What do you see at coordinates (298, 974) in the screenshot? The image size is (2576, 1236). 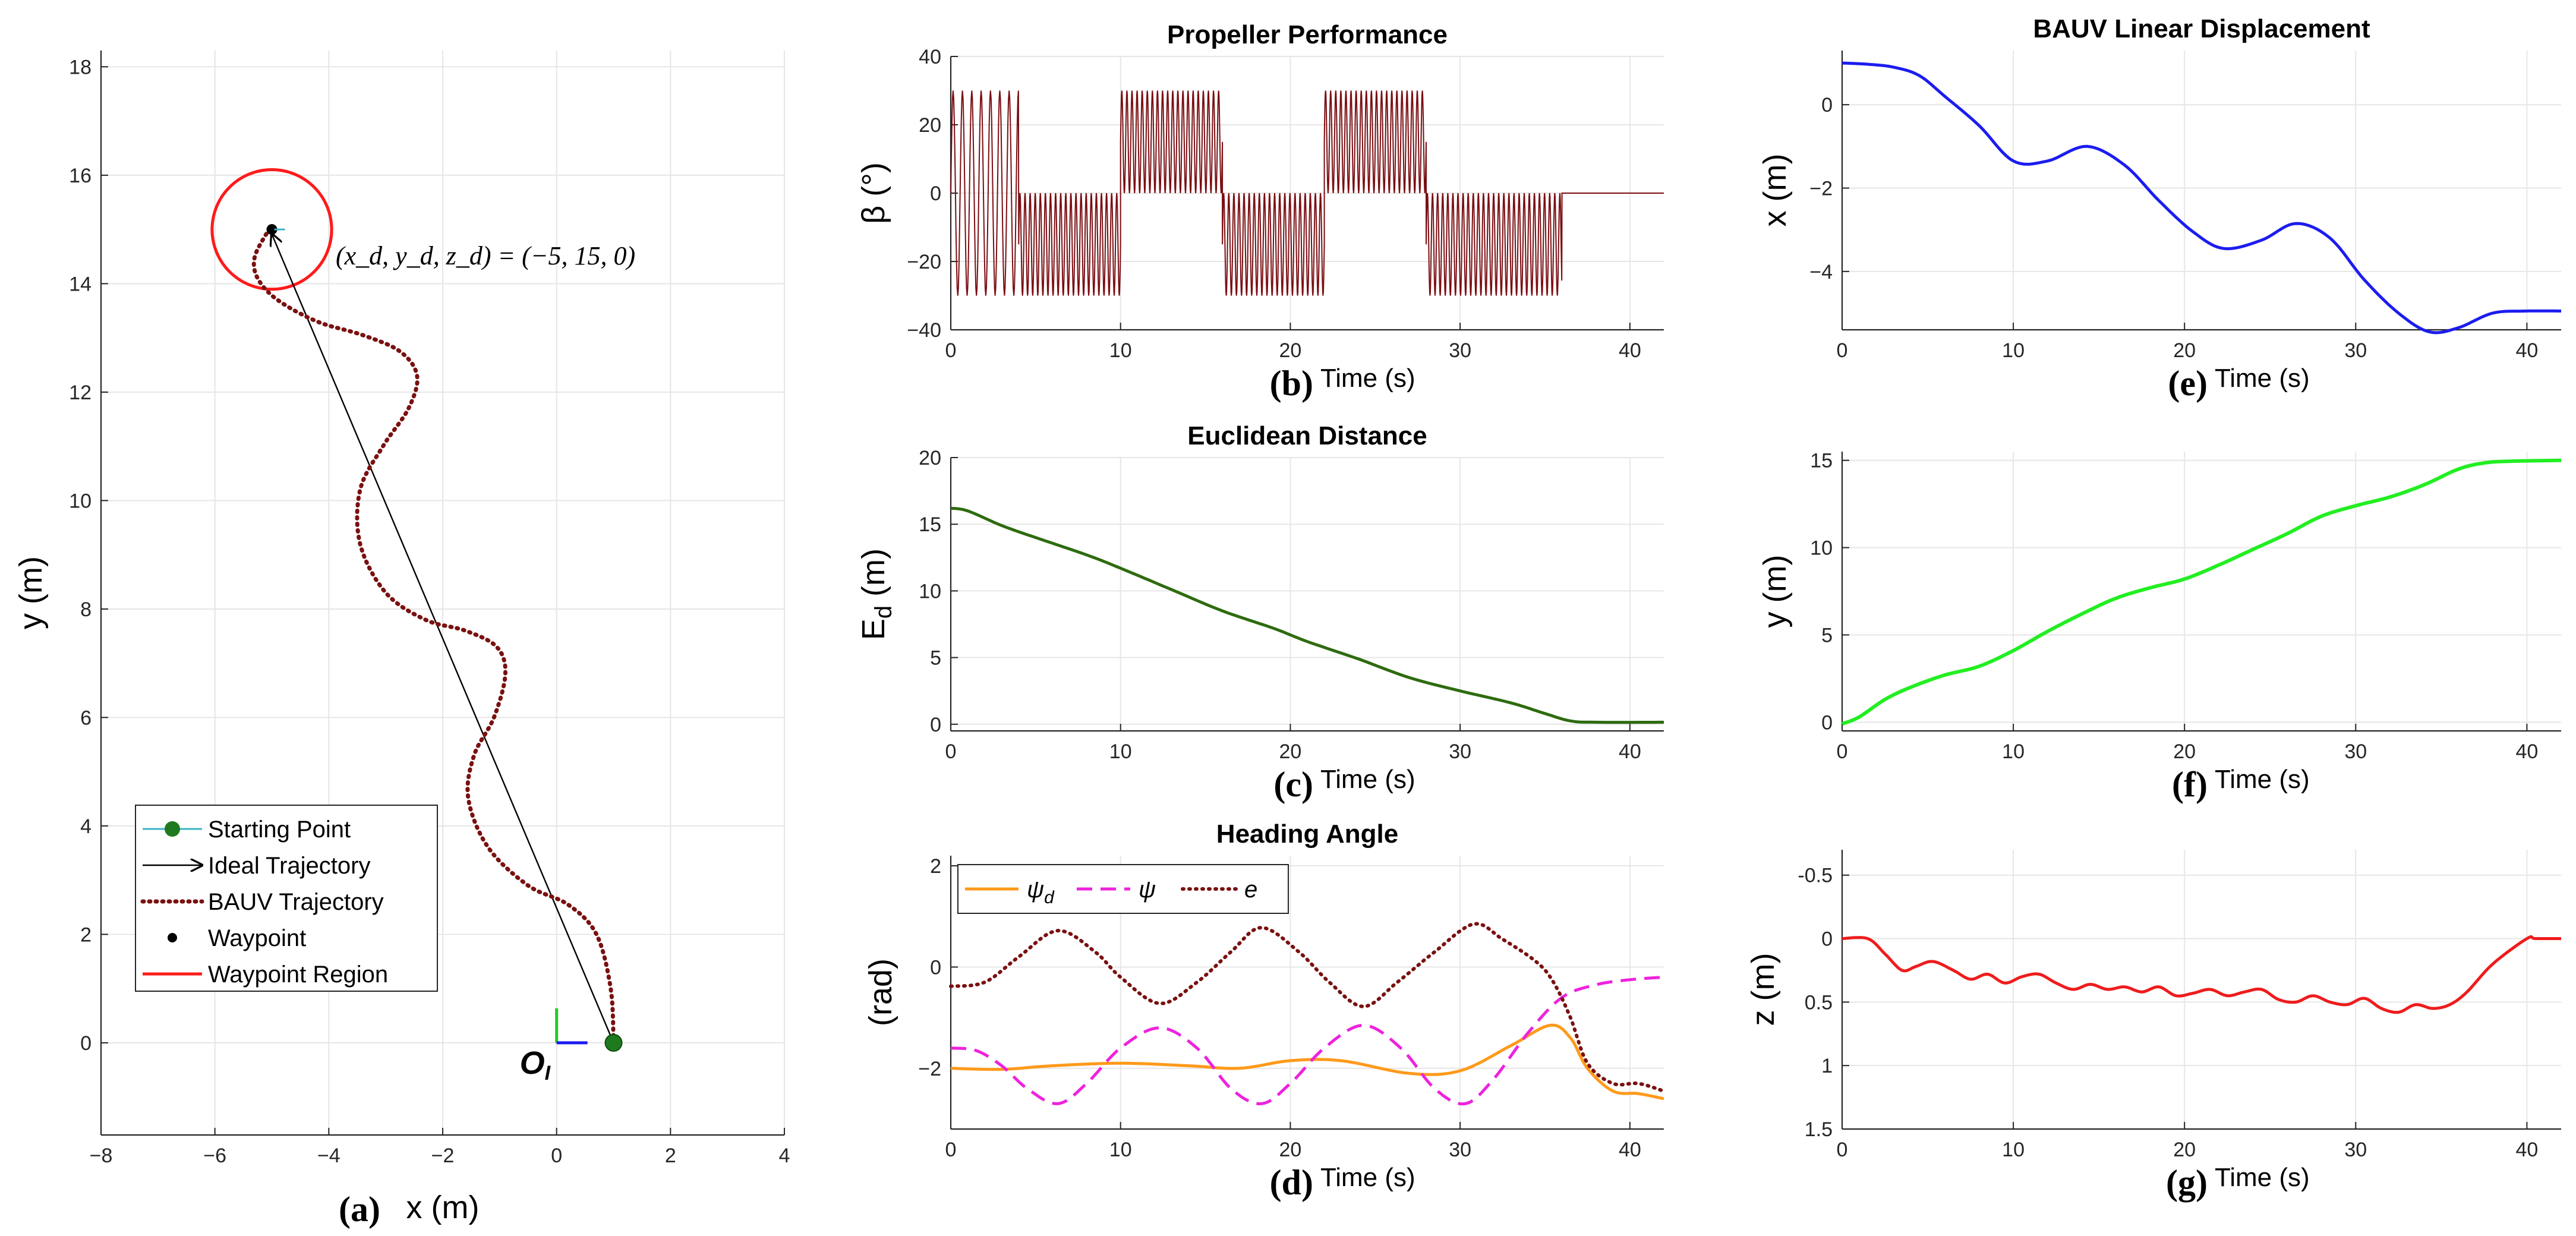 I see `legend-entry: Waypoint Region` at bounding box center [298, 974].